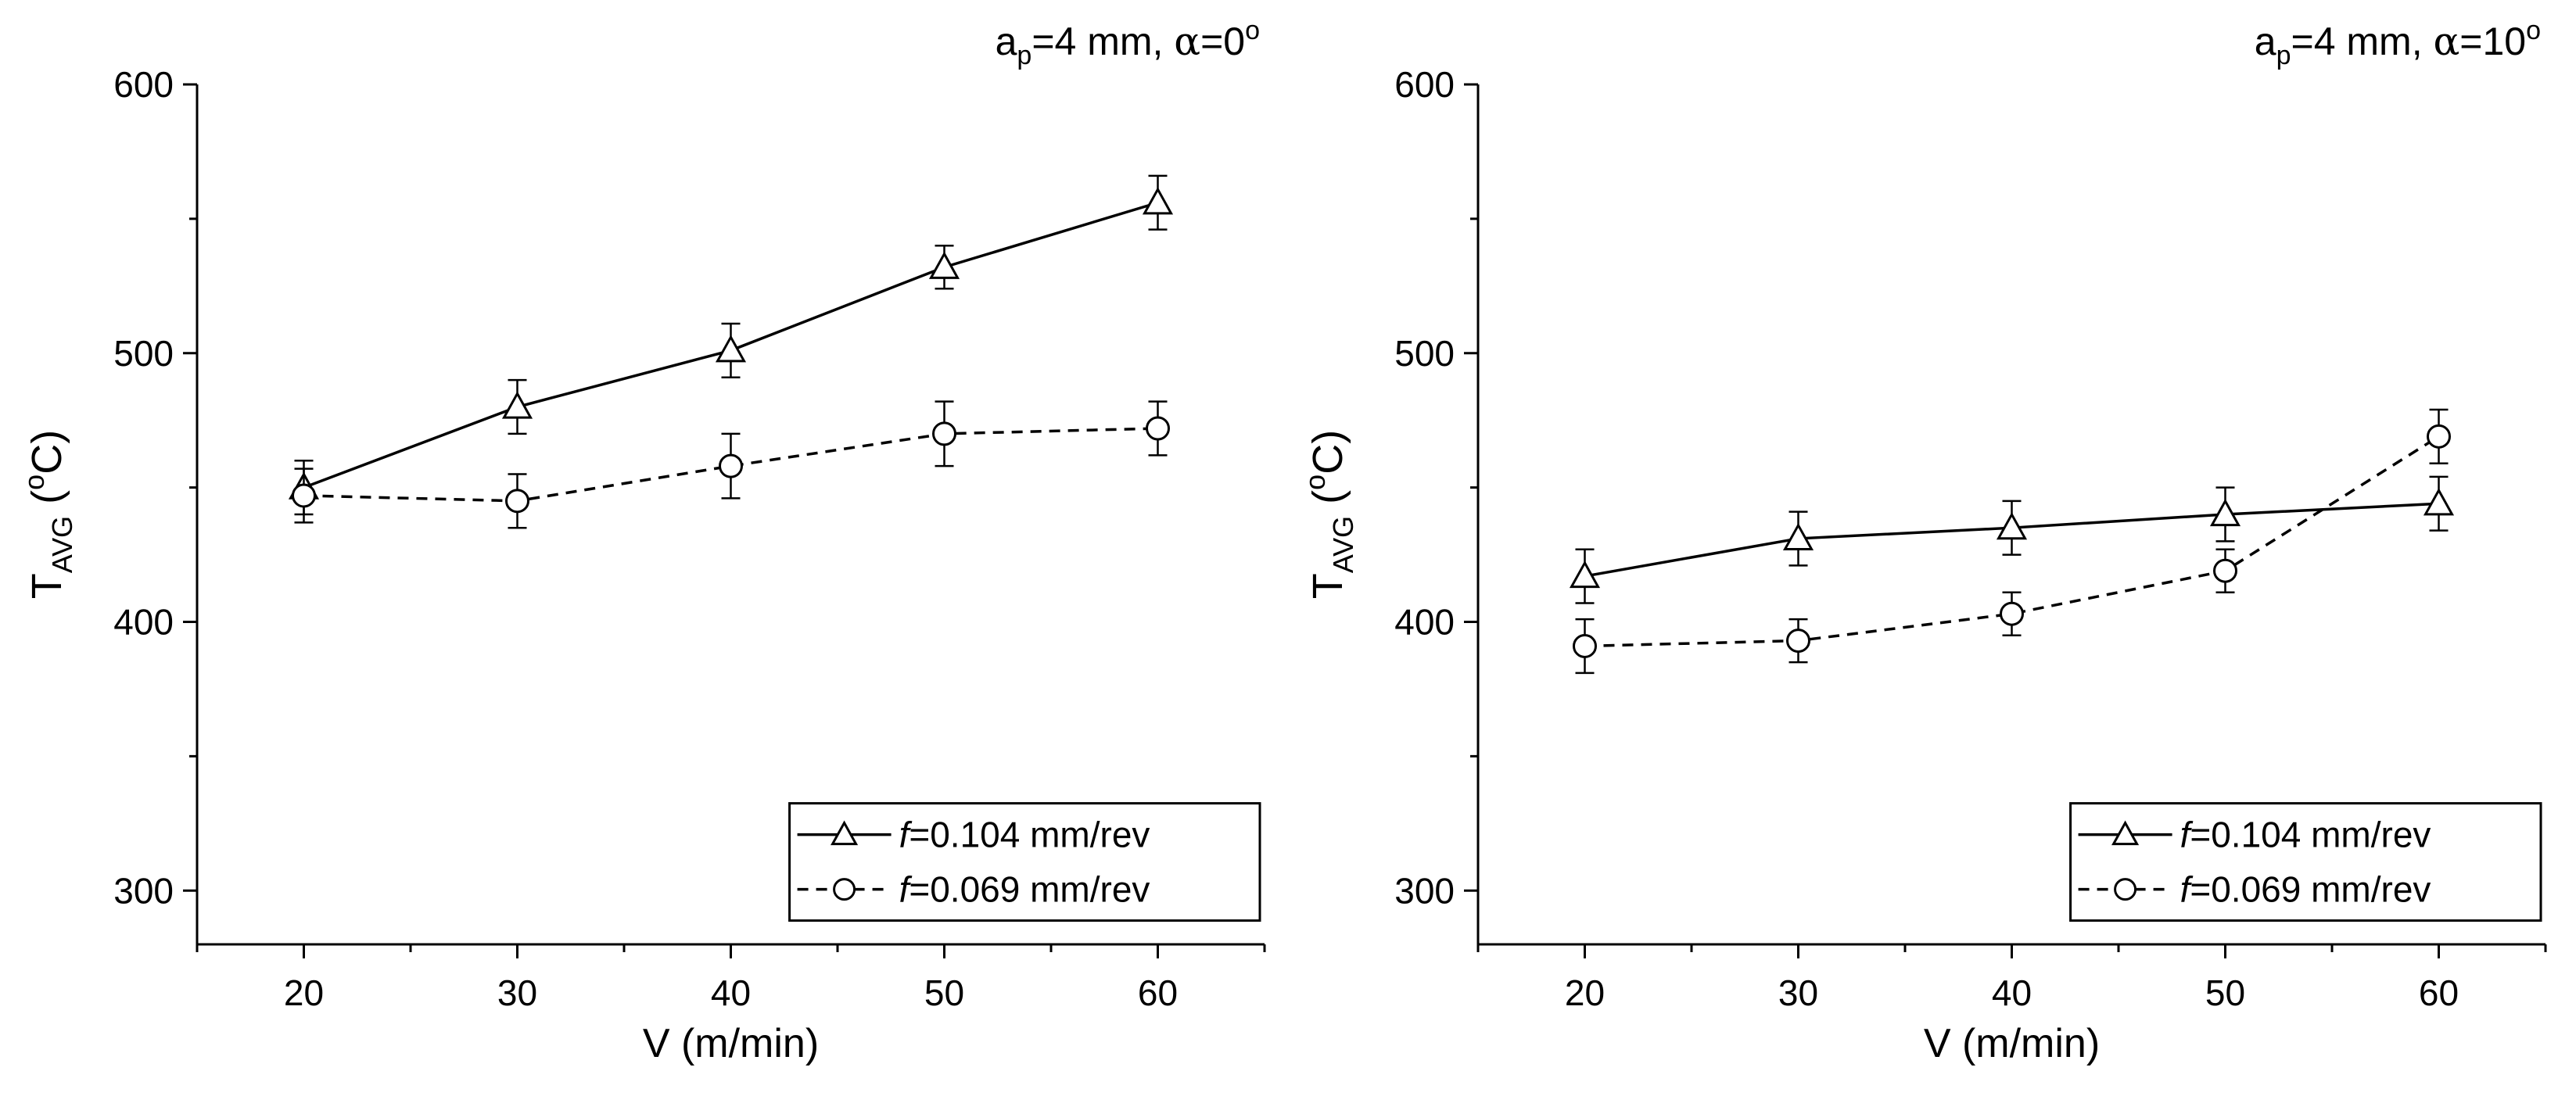 The width and height of the screenshot is (2576, 1096). What do you see at coordinates (1128, 43) in the screenshot?
I see `chart-title: ap=4 mm, α=0o` at bounding box center [1128, 43].